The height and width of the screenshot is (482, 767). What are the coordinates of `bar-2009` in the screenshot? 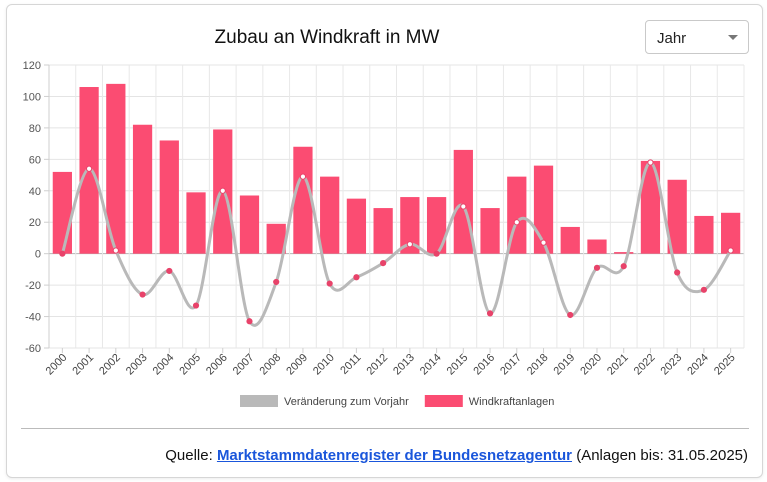 It's located at (303, 200).